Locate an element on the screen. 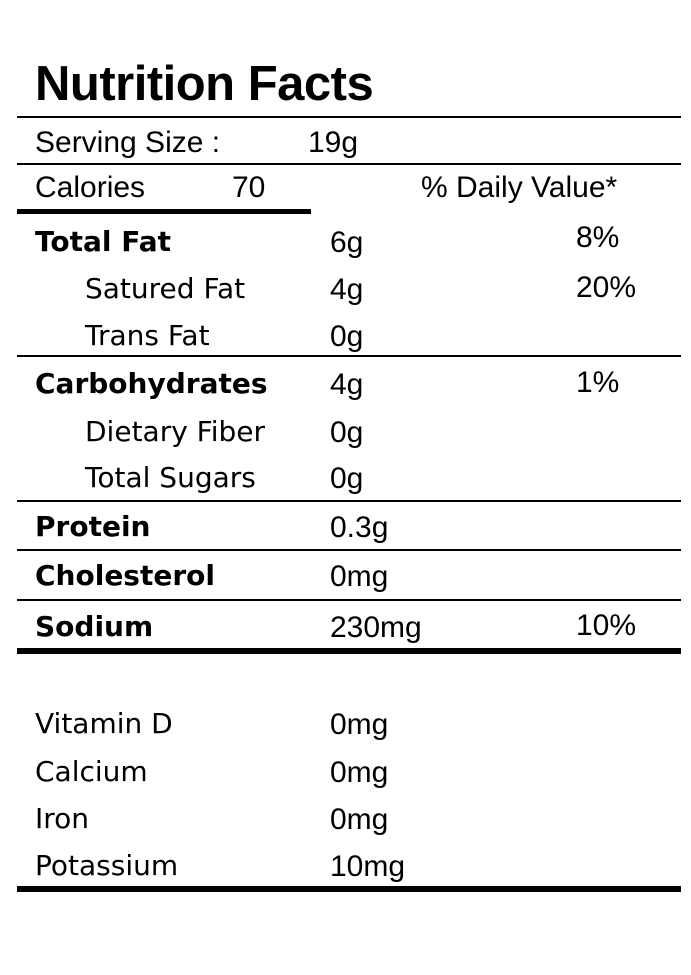  nutrient-name: Total Sugars is located at coordinates (170, 477).